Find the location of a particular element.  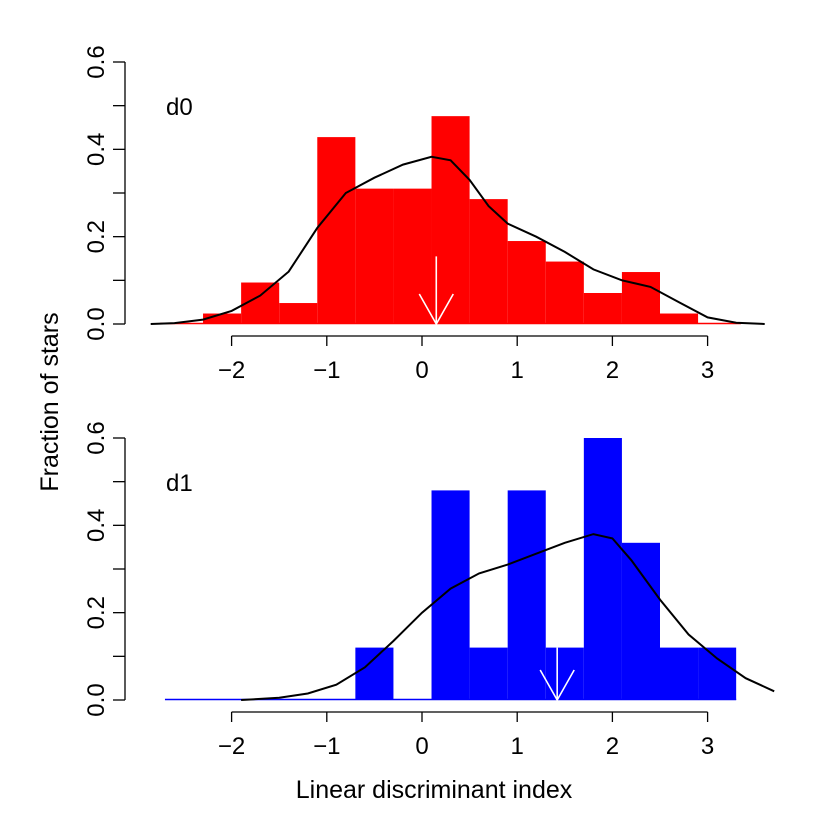

panel-label: d0 is located at coordinates (179, 107).